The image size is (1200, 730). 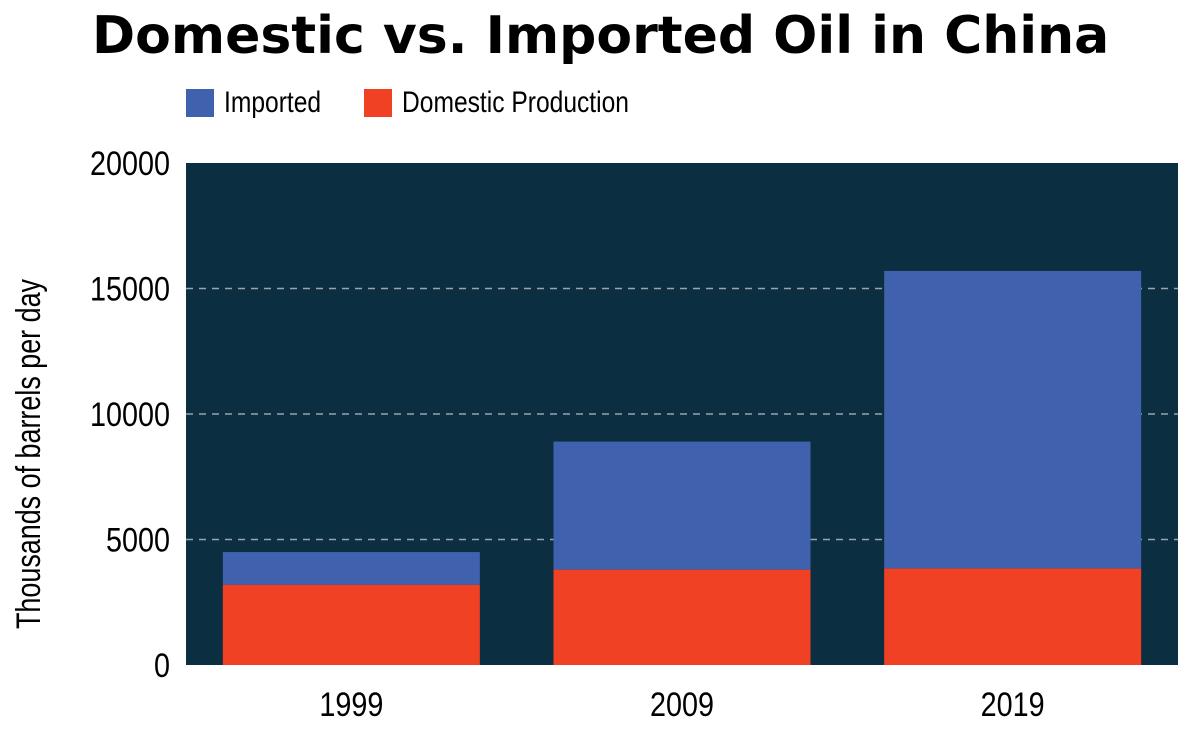 What do you see at coordinates (273, 102) in the screenshot?
I see `legend-label-imported: Imported` at bounding box center [273, 102].